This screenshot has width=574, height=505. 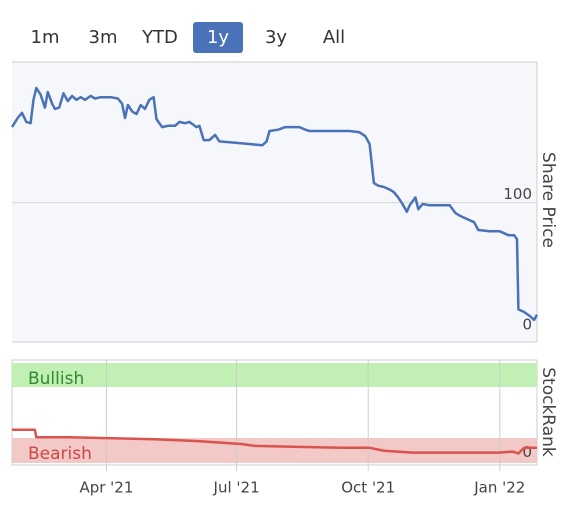 What do you see at coordinates (45, 37) in the screenshot?
I see `range-button: 1m` at bounding box center [45, 37].